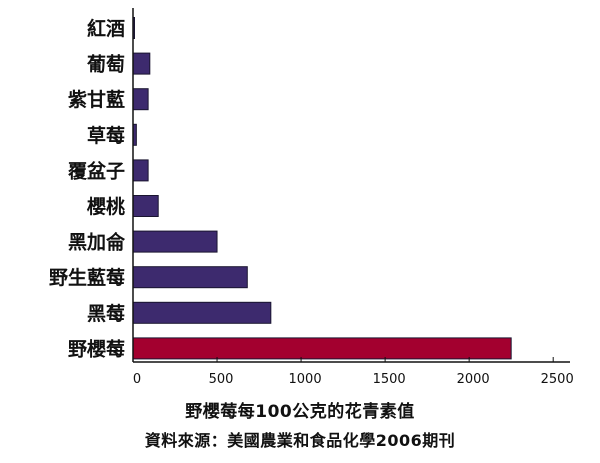 The image size is (600, 463). What do you see at coordinates (87, 277) in the screenshot?
I see `category-label: 野生藍莓` at bounding box center [87, 277].